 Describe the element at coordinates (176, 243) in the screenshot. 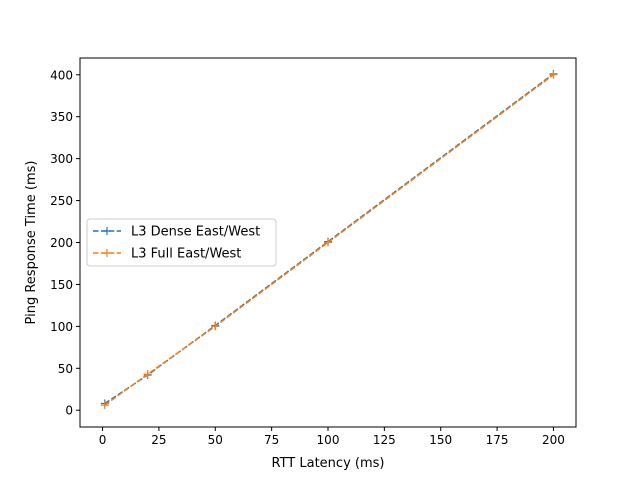

I see `legend-entries: L3 Dense East/West L3 Full East/West` at that location.